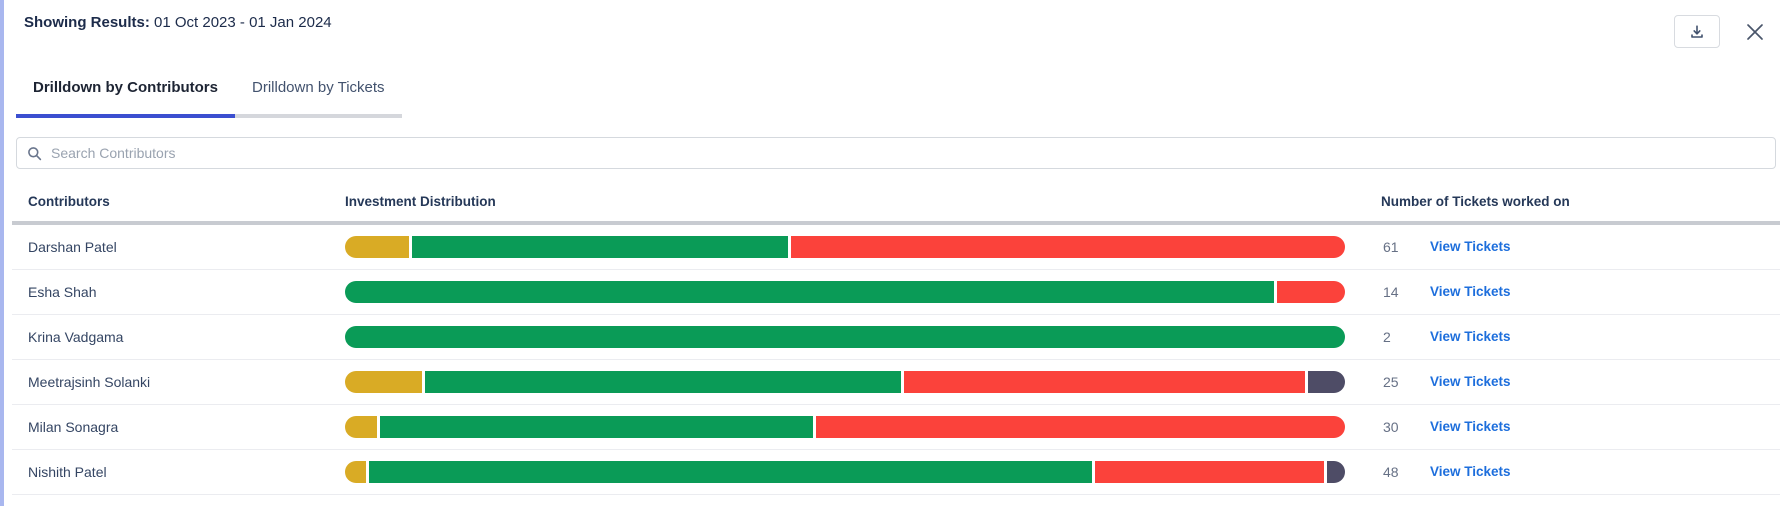 The height and width of the screenshot is (506, 1792). What do you see at coordinates (243, 22) in the screenshot?
I see `date-range: 01 Oct 2023 - 01 Jan 2024` at bounding box center [243, 22].